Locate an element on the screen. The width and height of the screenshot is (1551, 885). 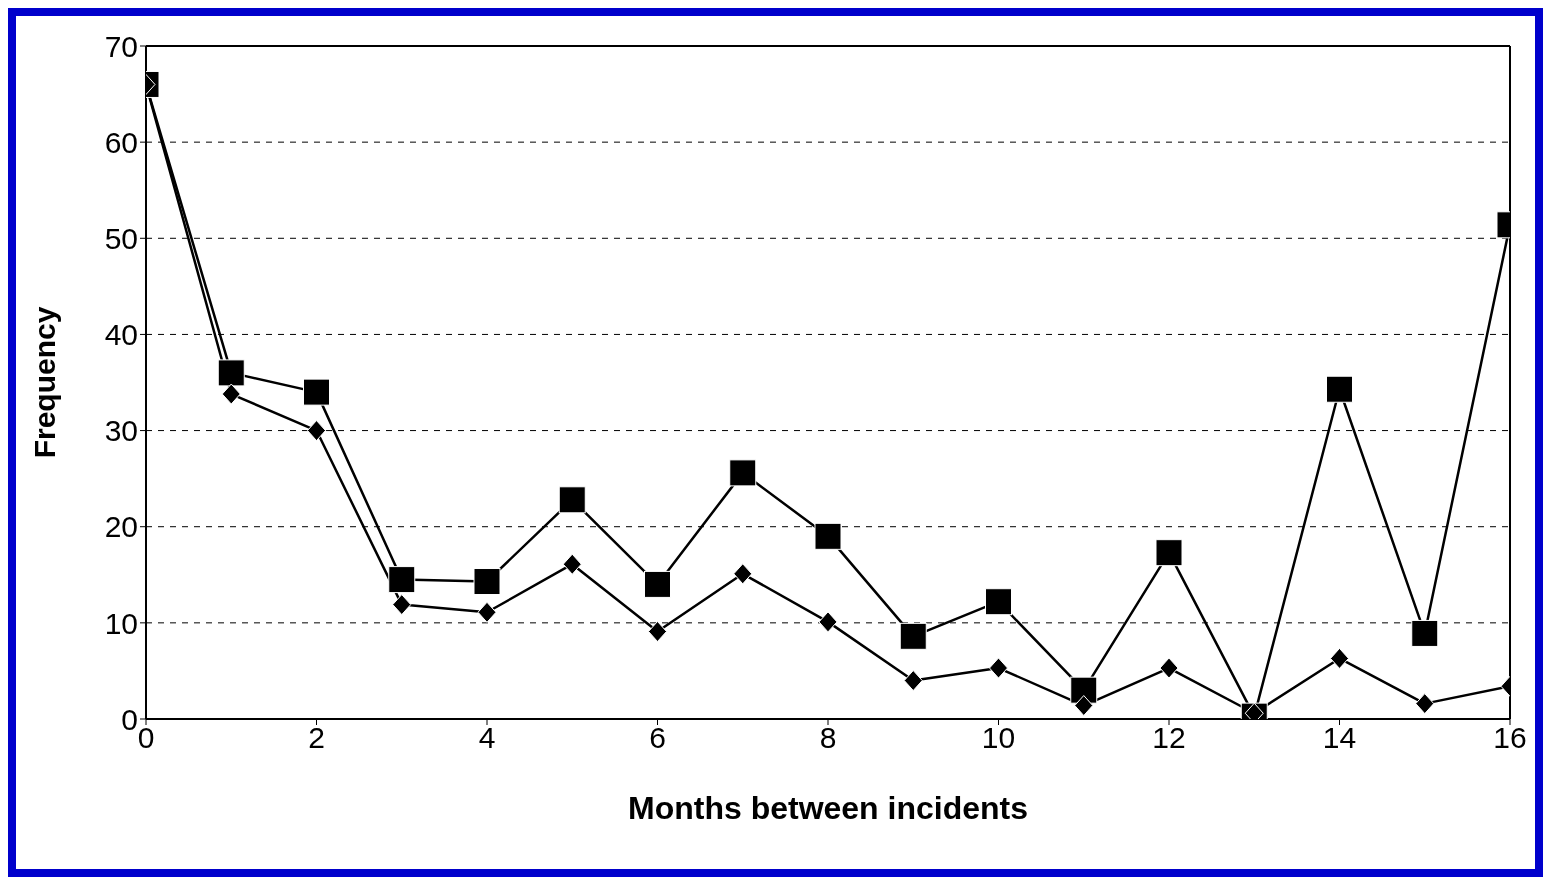
y-tick-label: 60 is located at coordinates (121, 142).